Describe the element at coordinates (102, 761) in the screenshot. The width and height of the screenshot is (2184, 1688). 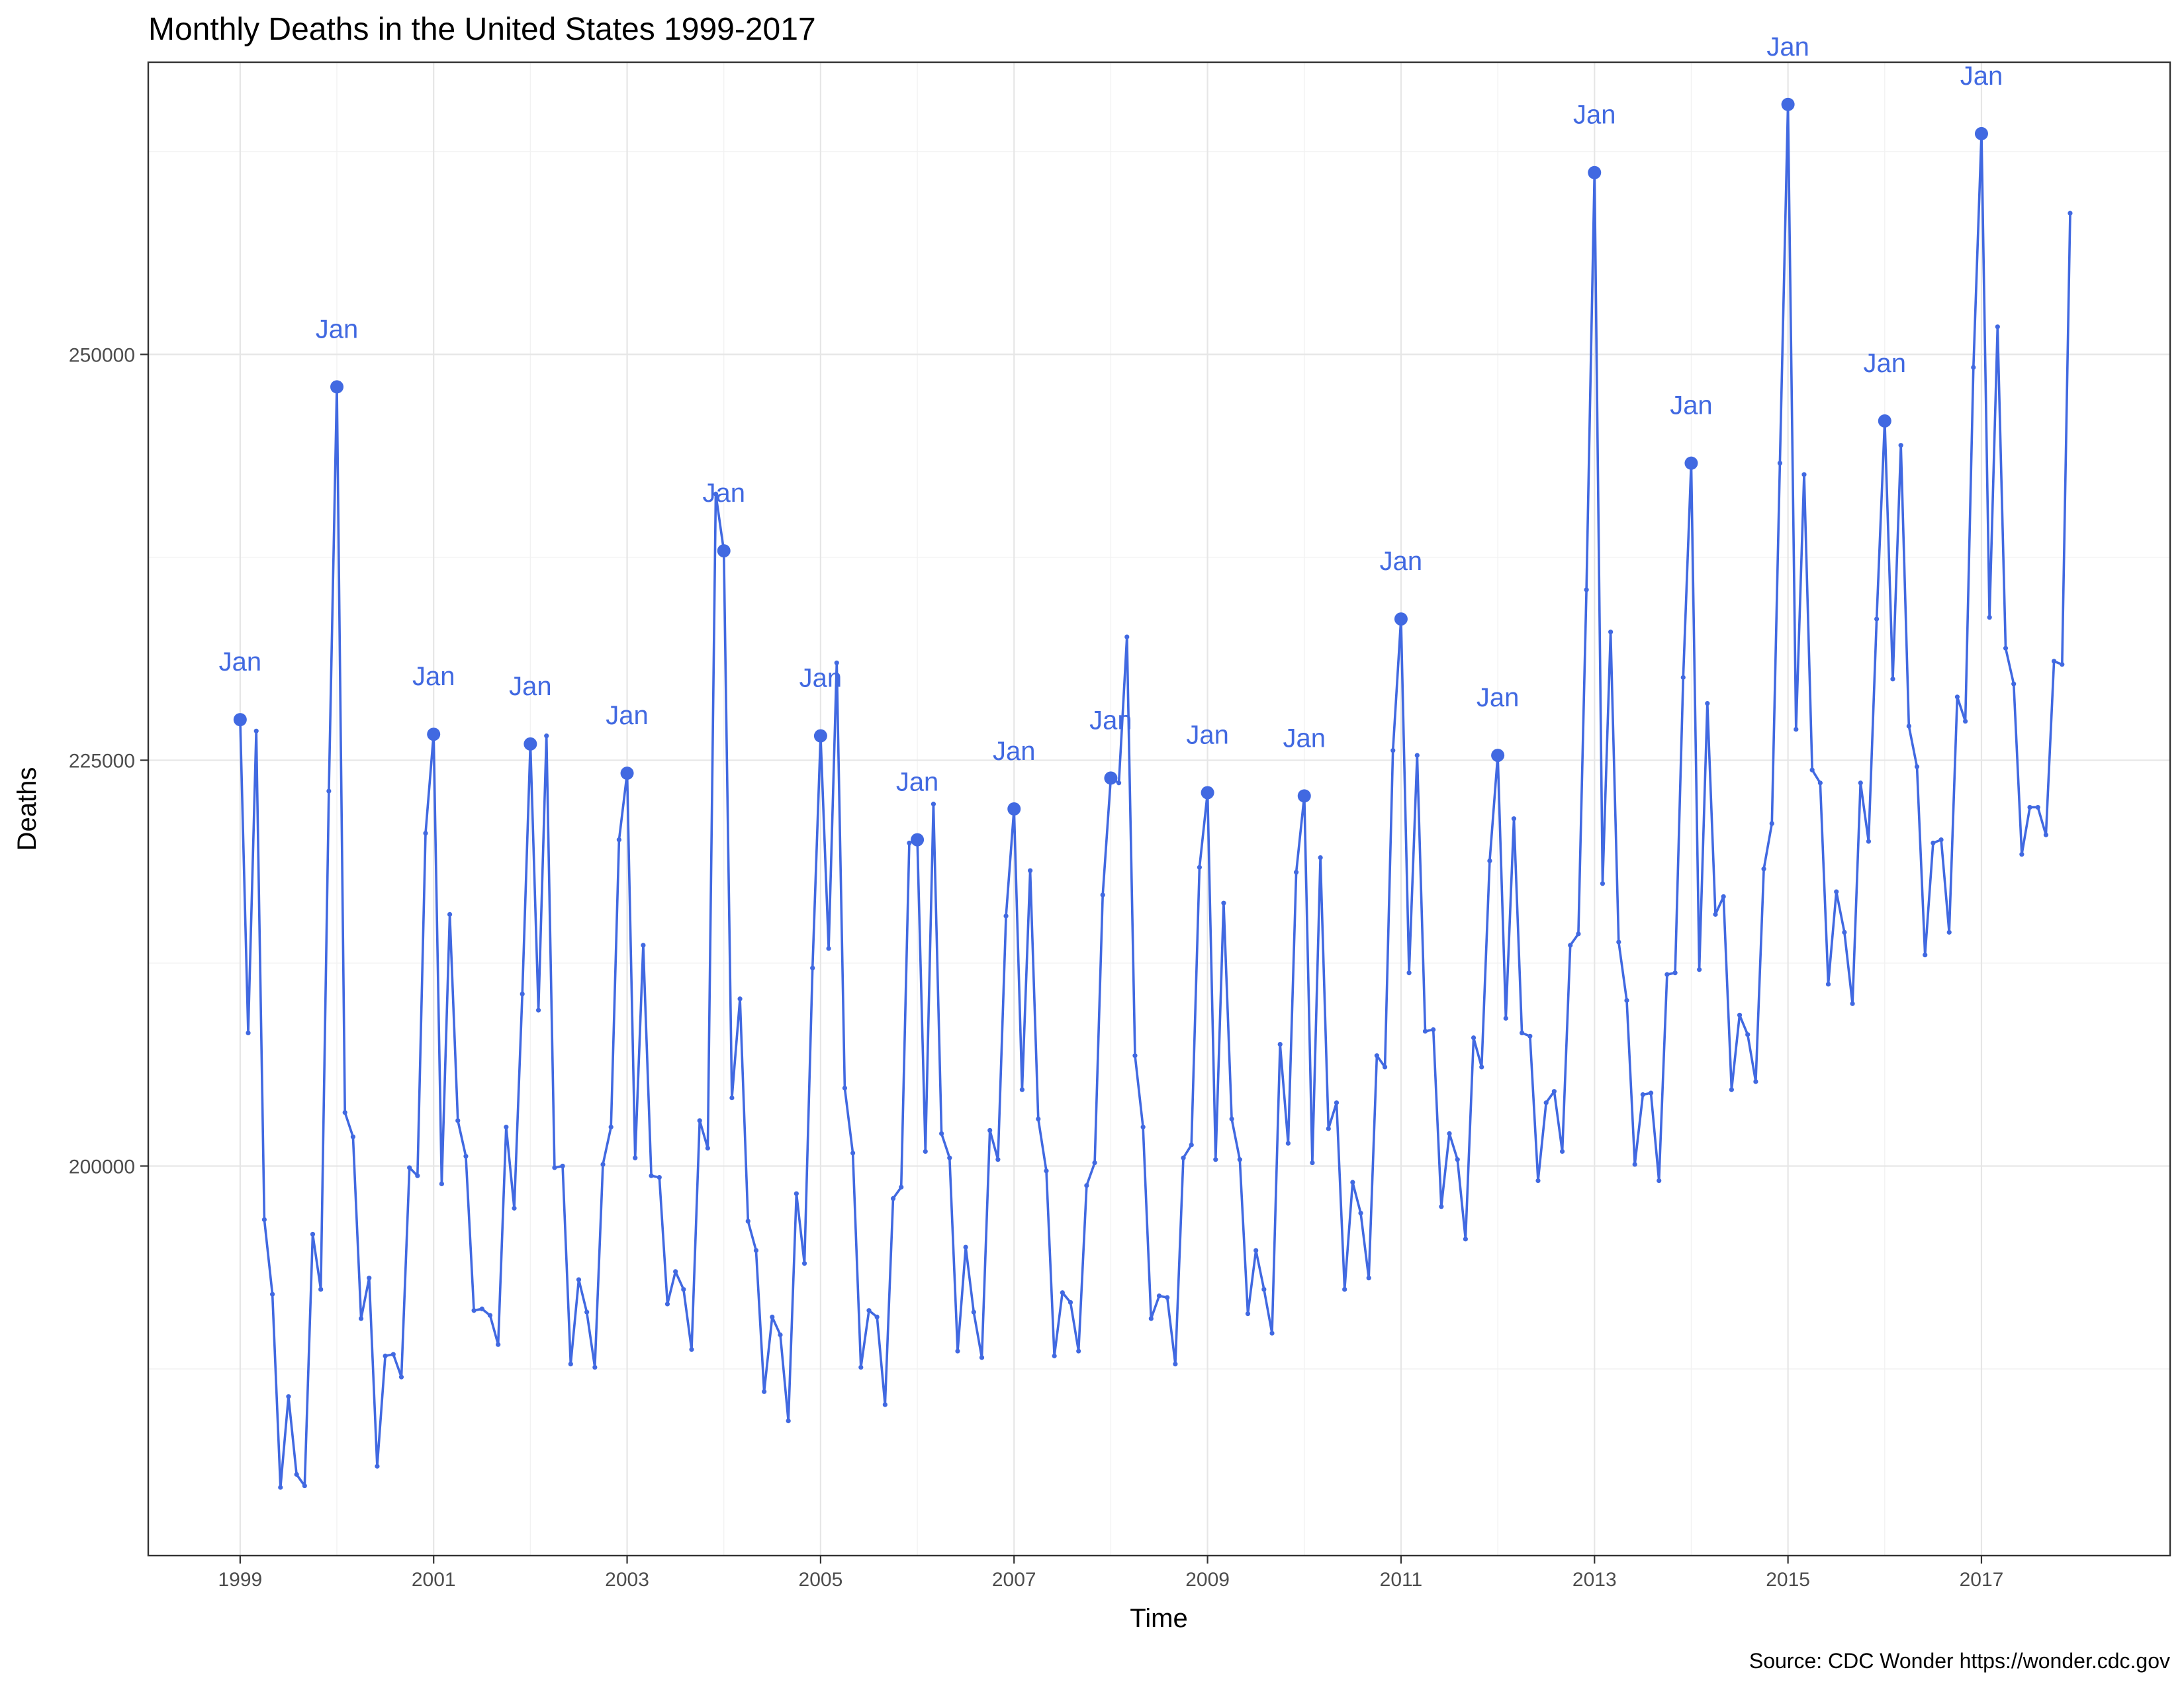
I see `y-tick-label: 225000` at that location.